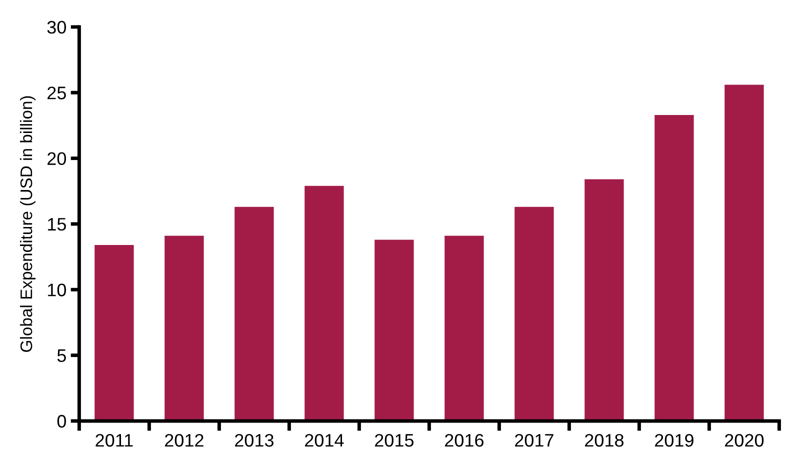 The height and width of the screenshot is (473, 800). What do you see at coordinates (56, 27) in the screenshot?
I see `y-tick-label: 30` at bounding box center [56, 27].